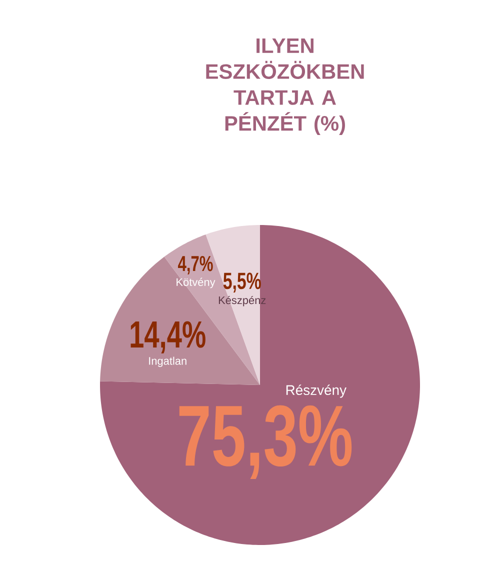 The height and width of the screenshot is (575, 478). I want to click on slice-label: Kötvény, so click(196, 283).